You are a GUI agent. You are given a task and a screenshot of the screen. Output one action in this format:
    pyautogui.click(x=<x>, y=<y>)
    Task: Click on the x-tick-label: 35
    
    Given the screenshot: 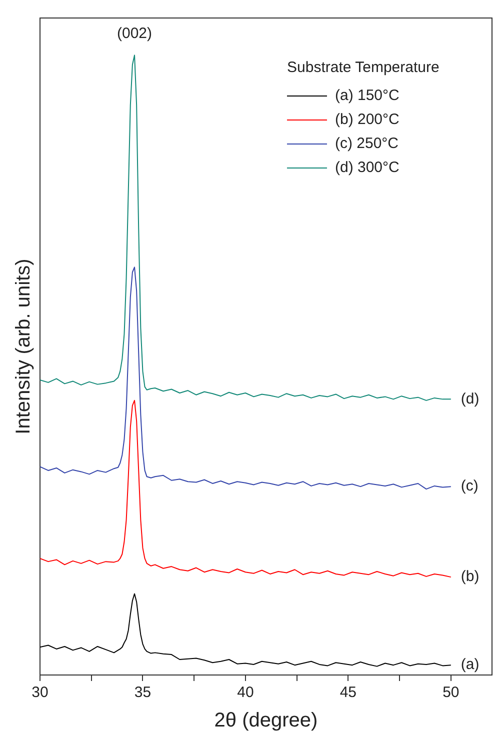 What is the action you would take?
    pyautogui.click(x=143, y=693)
    